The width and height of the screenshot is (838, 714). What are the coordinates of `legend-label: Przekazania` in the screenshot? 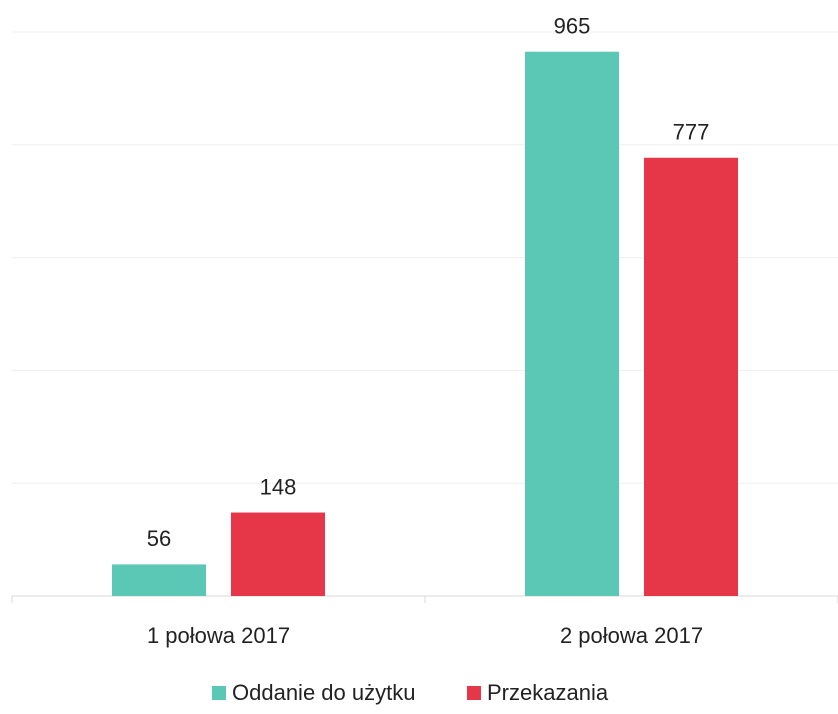 It's located at (548, 692).